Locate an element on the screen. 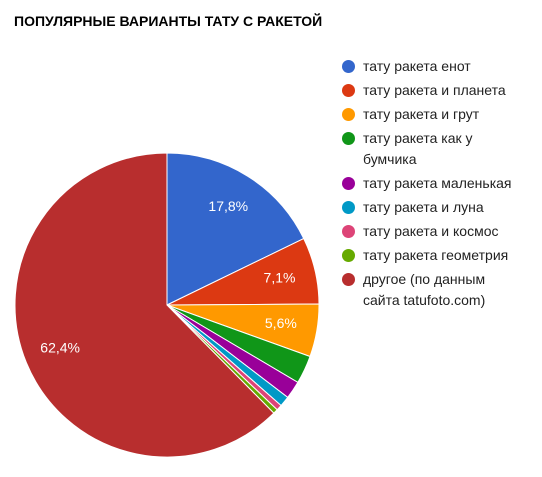 This screenshot has height=477, width=542. legend-label: тату ракета маленькая is located at coordinates (437, 183).